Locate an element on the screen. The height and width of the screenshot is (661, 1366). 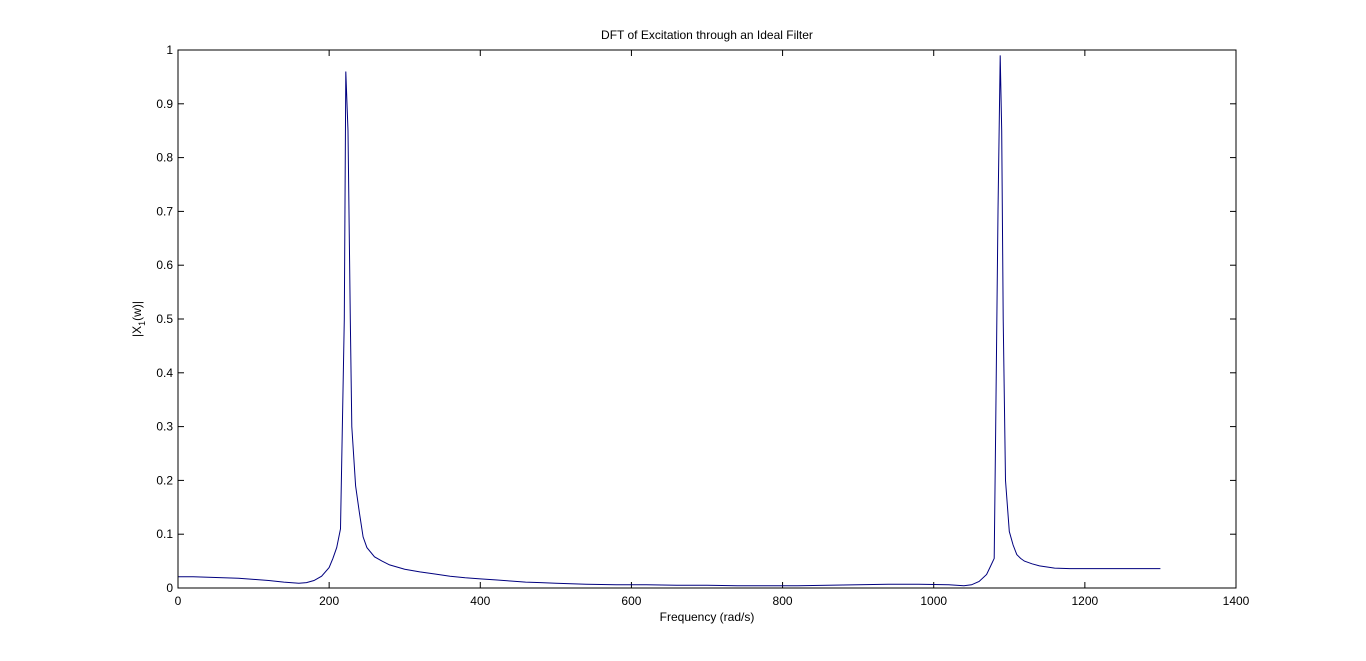
x-tick-label: 0 is located at coordinates (178, 601).